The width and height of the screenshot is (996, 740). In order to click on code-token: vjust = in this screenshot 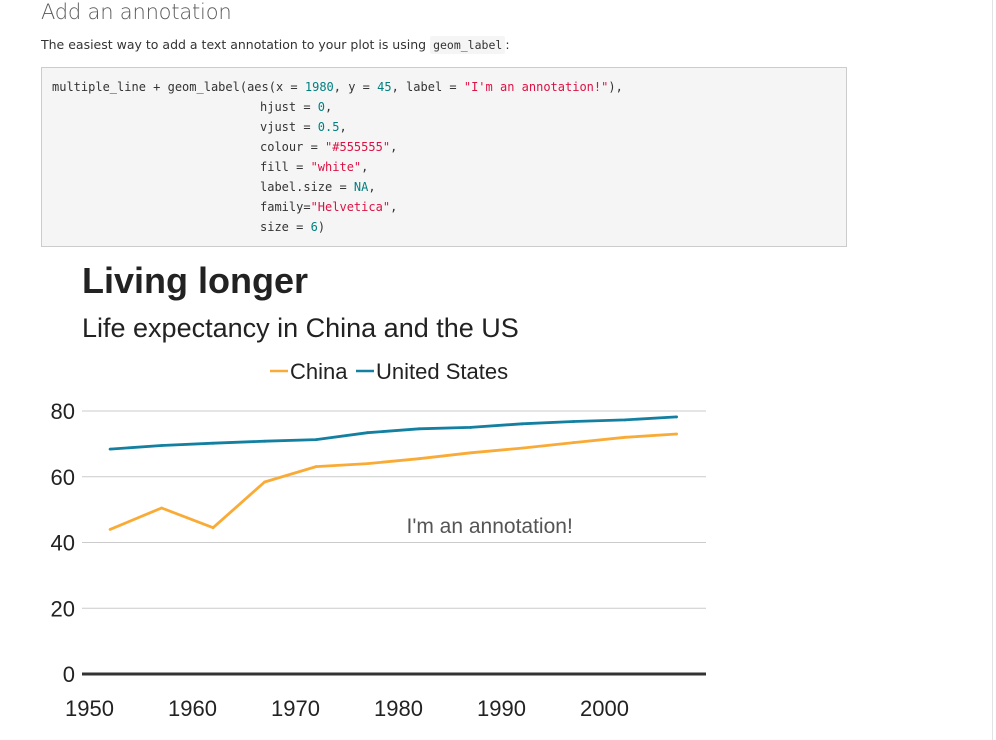, I will do `click(289, 127)`.